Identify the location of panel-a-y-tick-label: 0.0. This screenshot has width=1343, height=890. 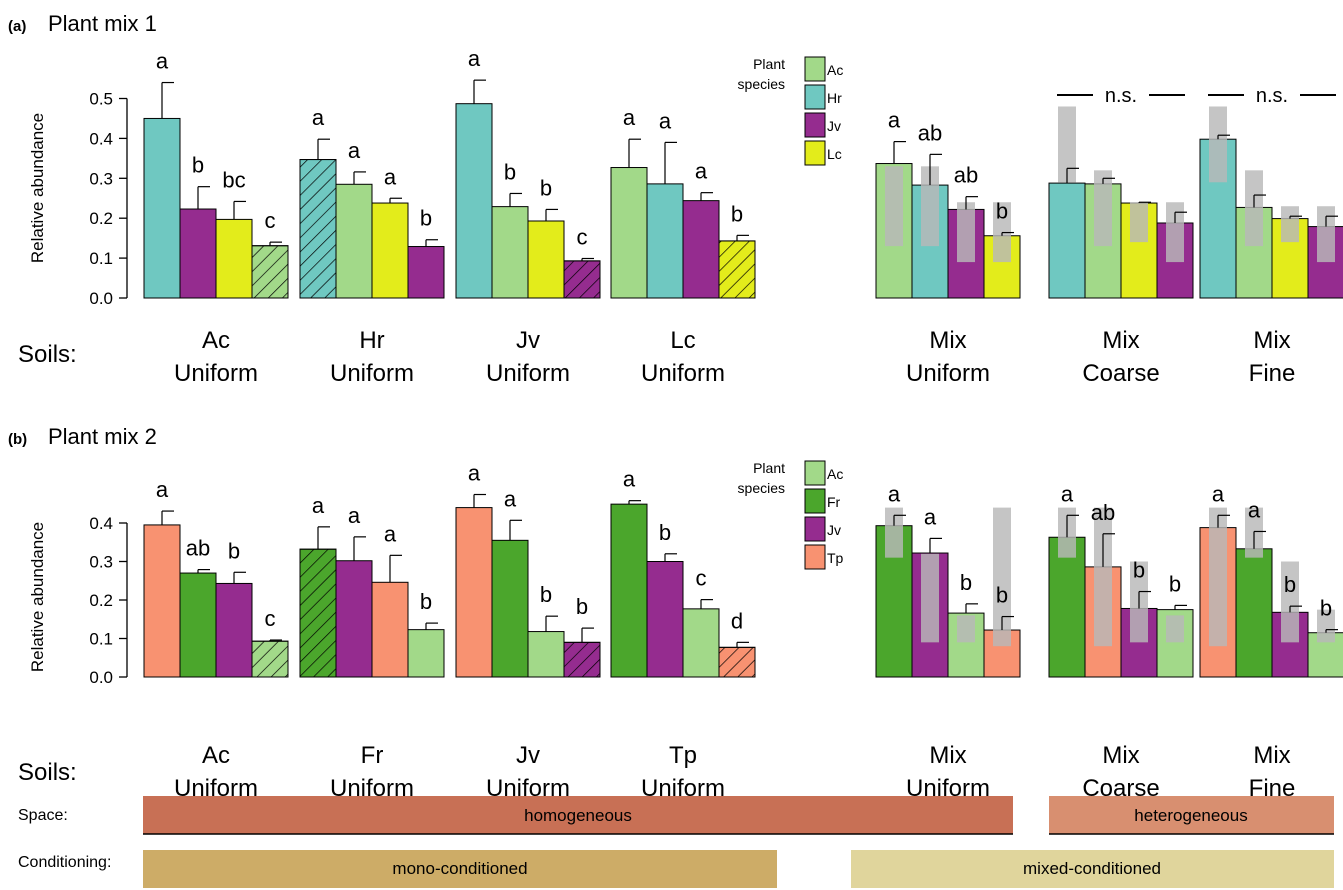
(101, 298).